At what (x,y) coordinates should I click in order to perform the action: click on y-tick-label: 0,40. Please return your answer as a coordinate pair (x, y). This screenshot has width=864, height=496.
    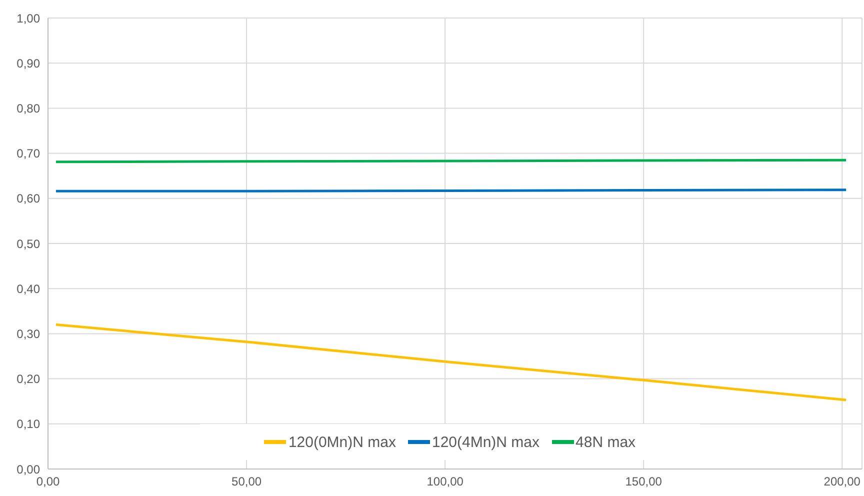
    Looking at the image, I should click on (28, 289).